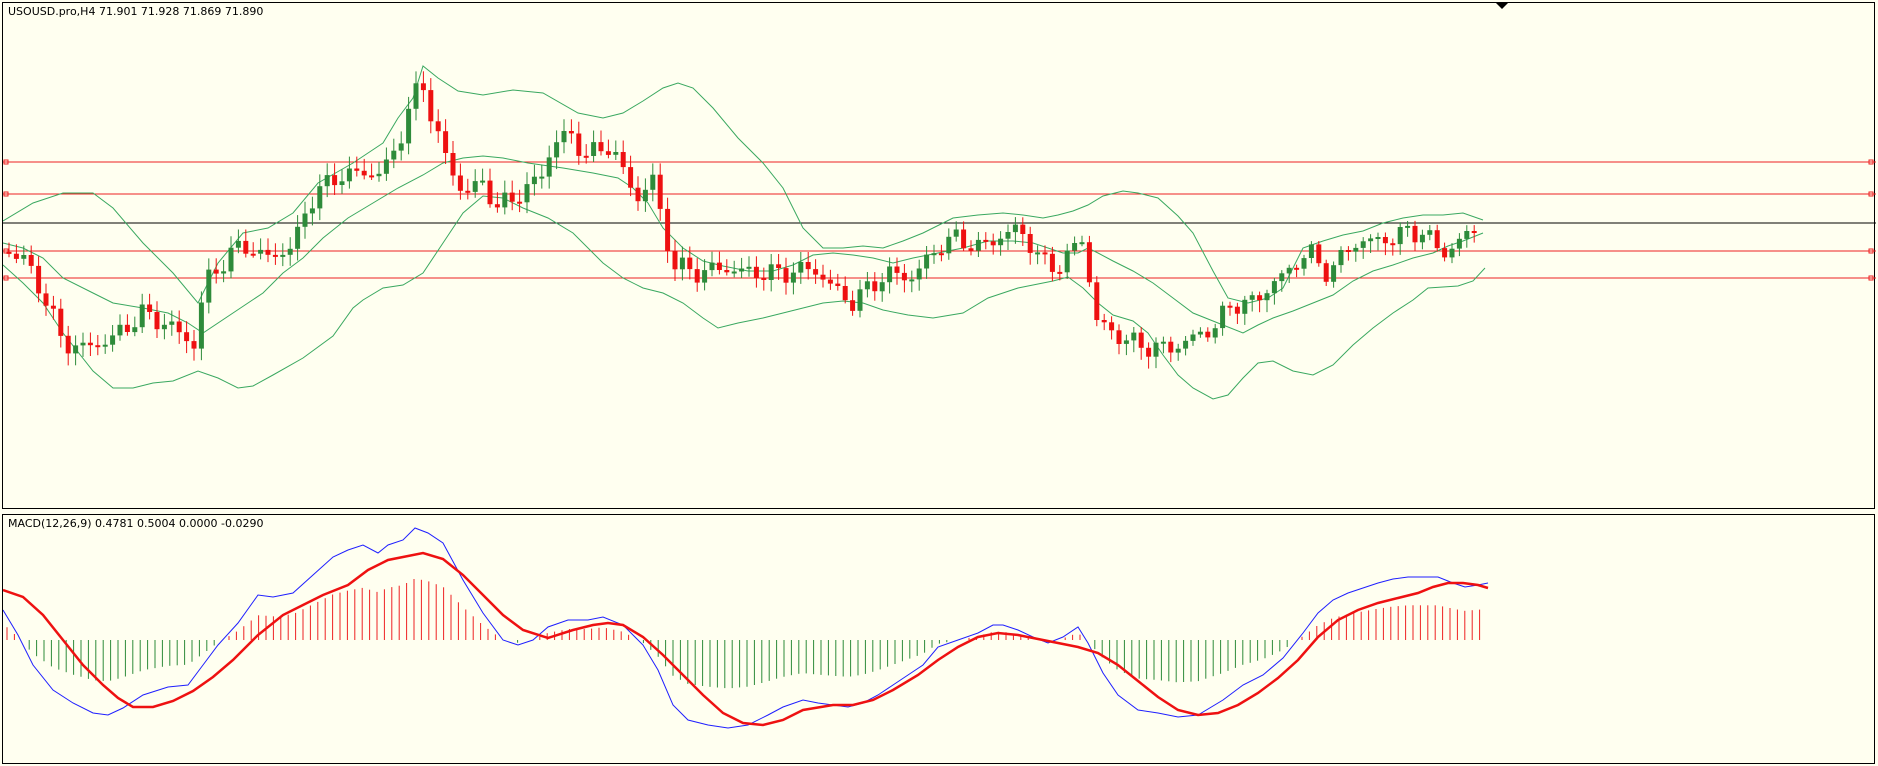 The image size is (1878, 766). What do you see at coordinates (743, 634) in the screenshot?
I see `macd-histogram-group` at bounding box center [743, 634].